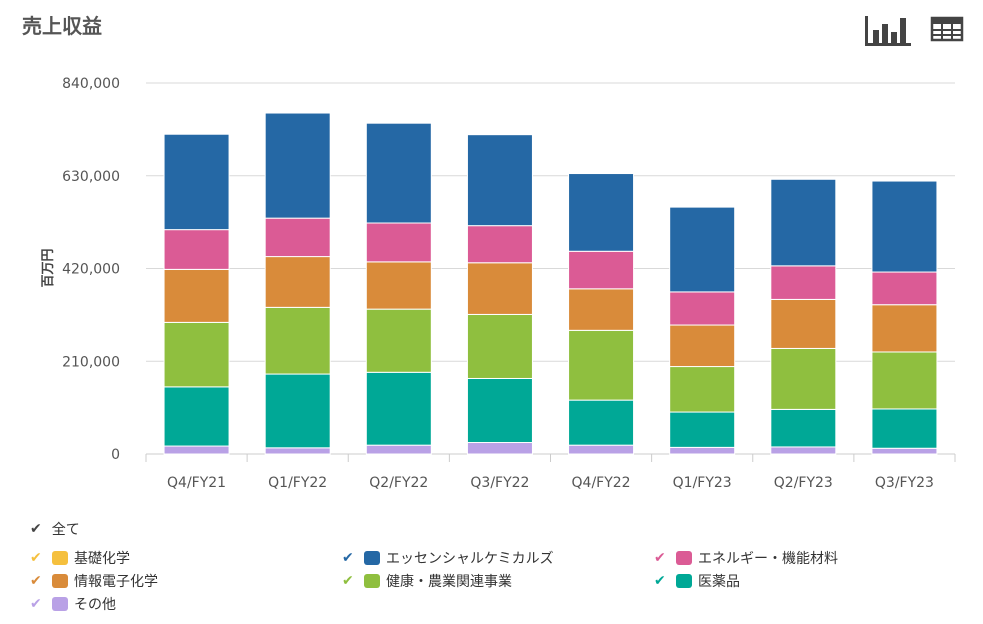  What do you see at coordinates (601, 483) in the screenshot?
I see `x-tick-label: Q4/FY22` at bounding box center [601, 483].